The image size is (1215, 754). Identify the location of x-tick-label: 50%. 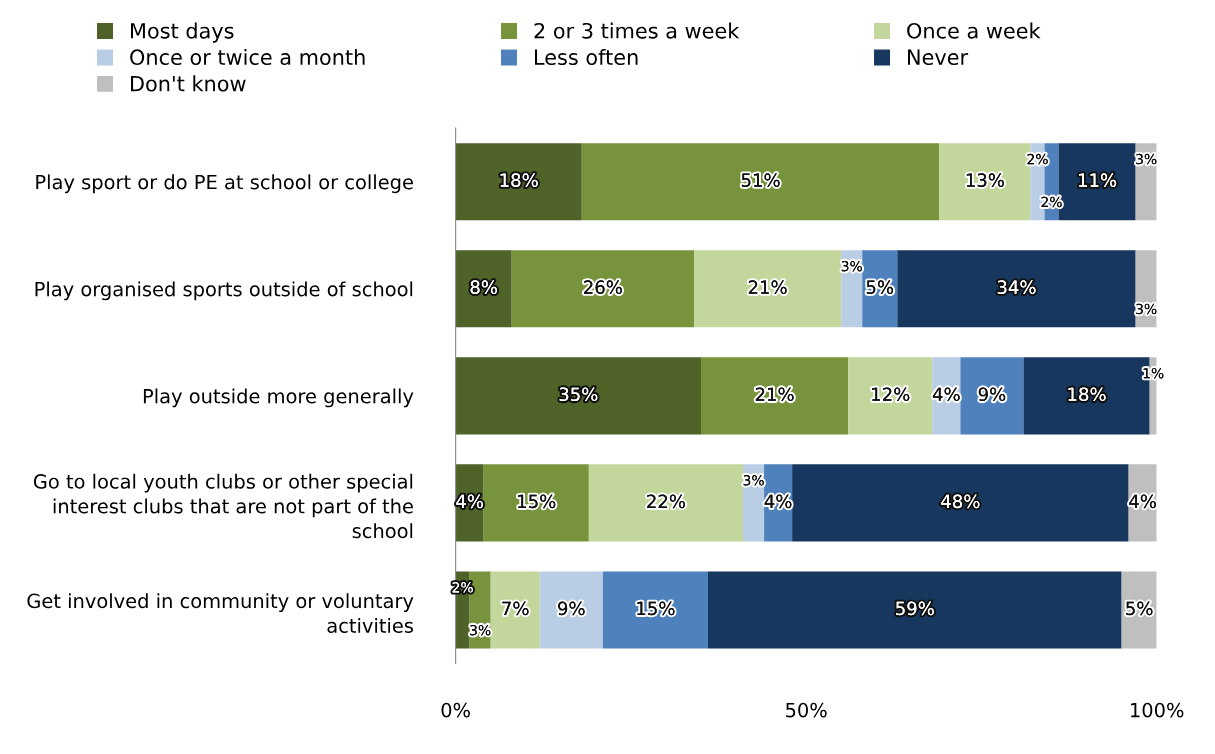
(806, 710).